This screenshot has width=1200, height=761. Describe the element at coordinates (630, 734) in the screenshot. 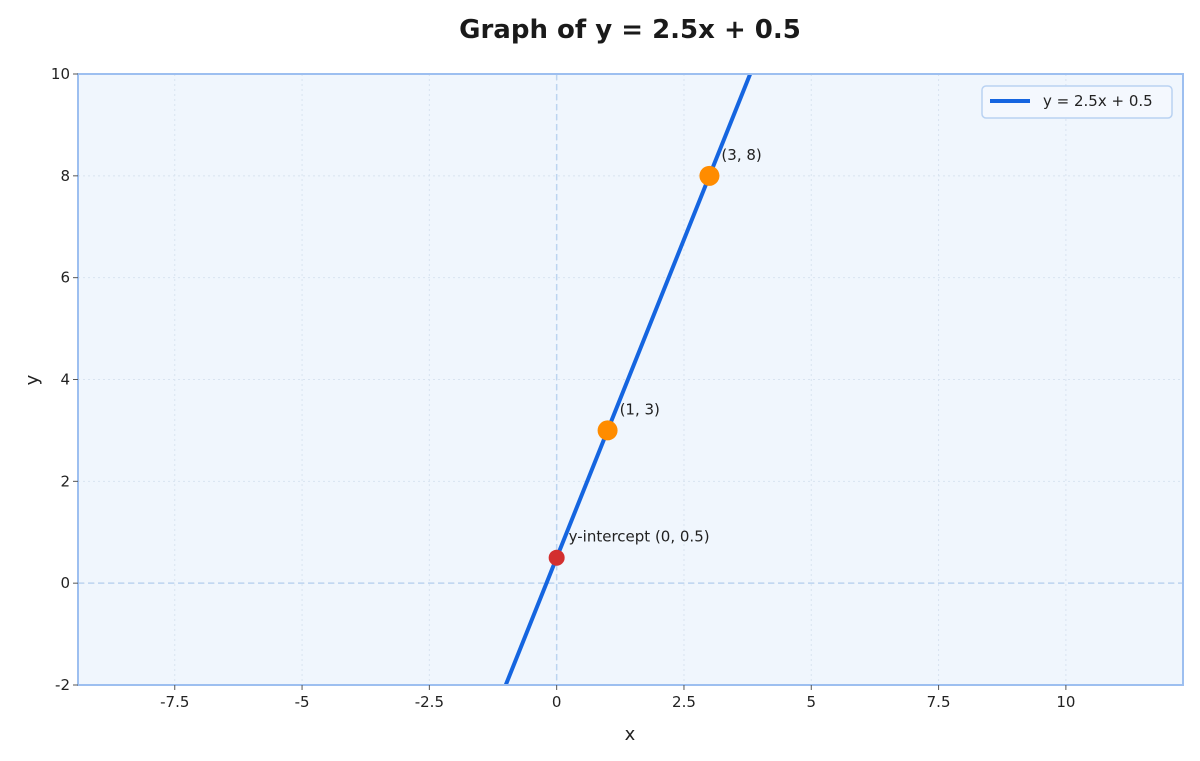

I see `x-axis-label: x` at that location.